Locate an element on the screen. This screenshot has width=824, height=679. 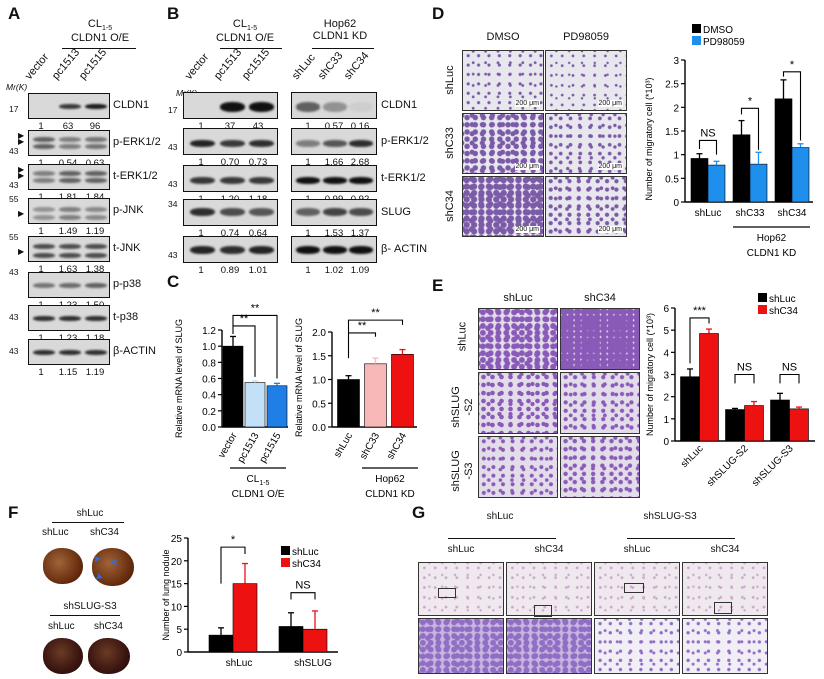
quantification-value: 1.84 is located at coordinates (95, 197).